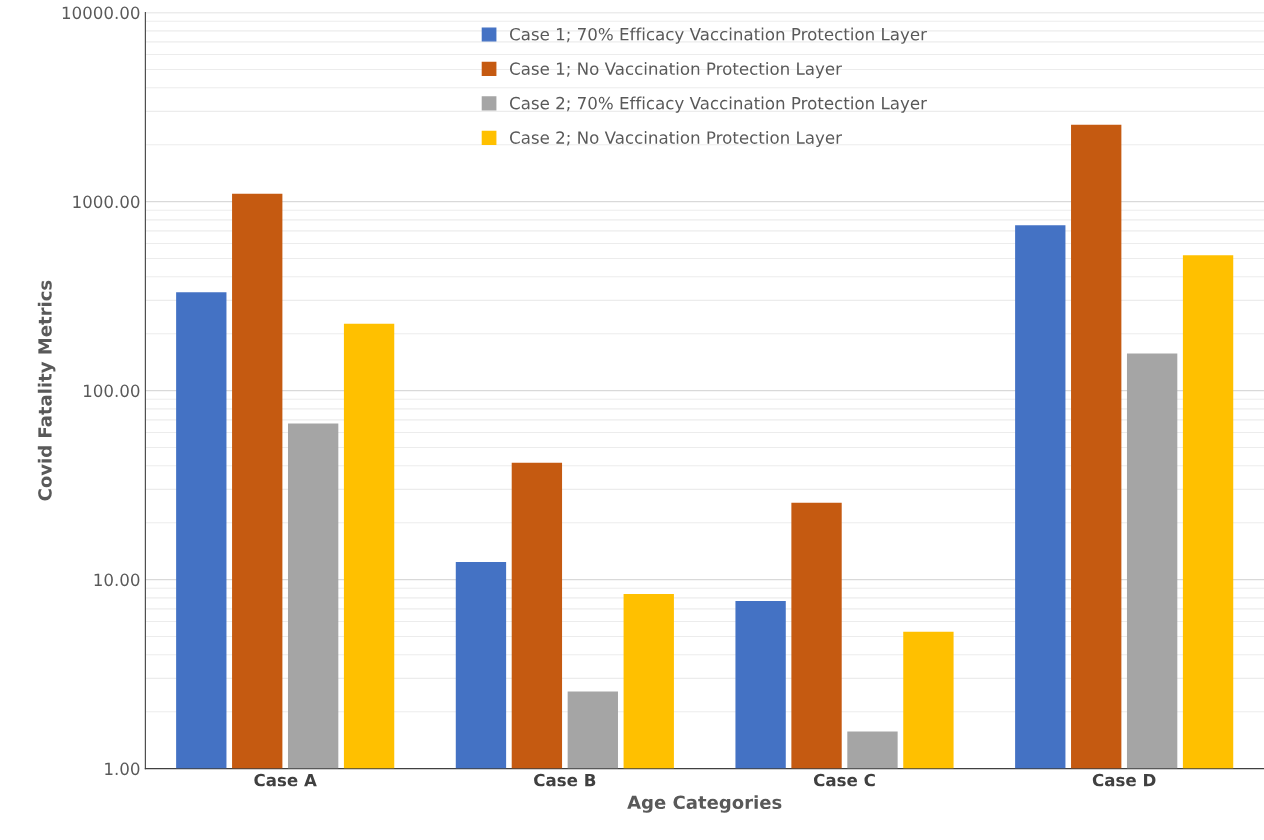 The width and height of the screenshot is (1264, 840). Describe the element at coordinates (285, 780) in the screenshot. I see `x-tick-label: Case A` at that location.